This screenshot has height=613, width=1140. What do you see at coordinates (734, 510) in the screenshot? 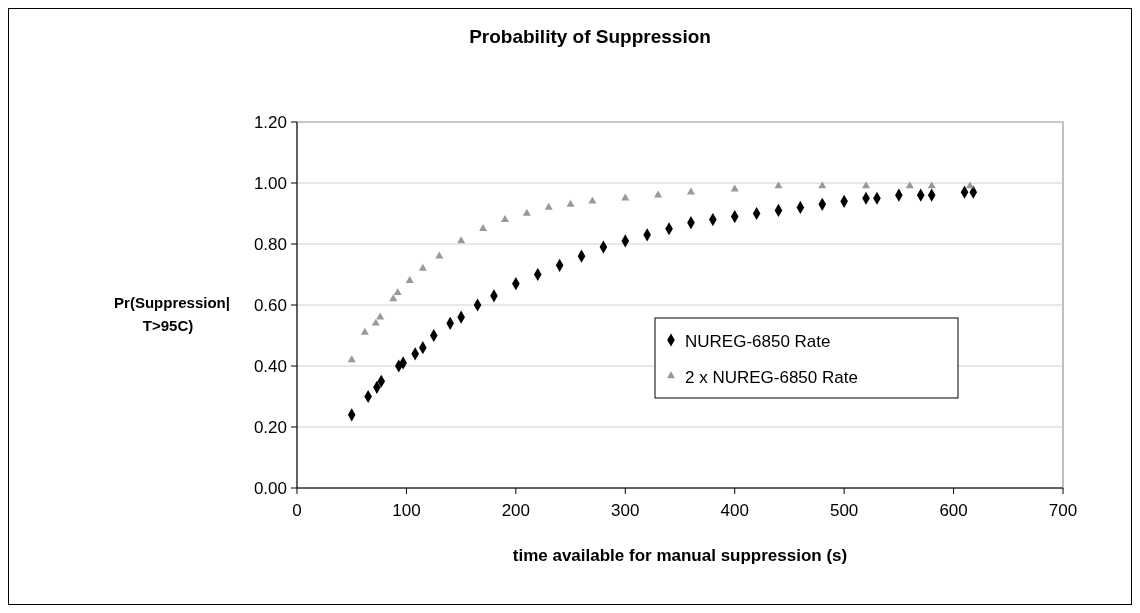
I see `x-tick-label: 400` at bounding box center [734, 510].